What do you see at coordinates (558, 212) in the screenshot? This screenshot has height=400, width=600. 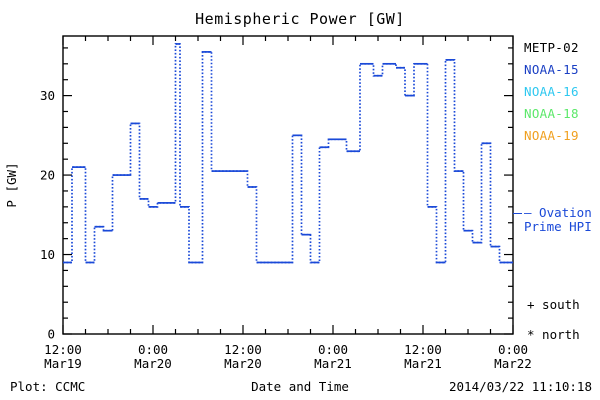 I see `ovation-label-line1: — Ovation` at bounding box center [558, 212].